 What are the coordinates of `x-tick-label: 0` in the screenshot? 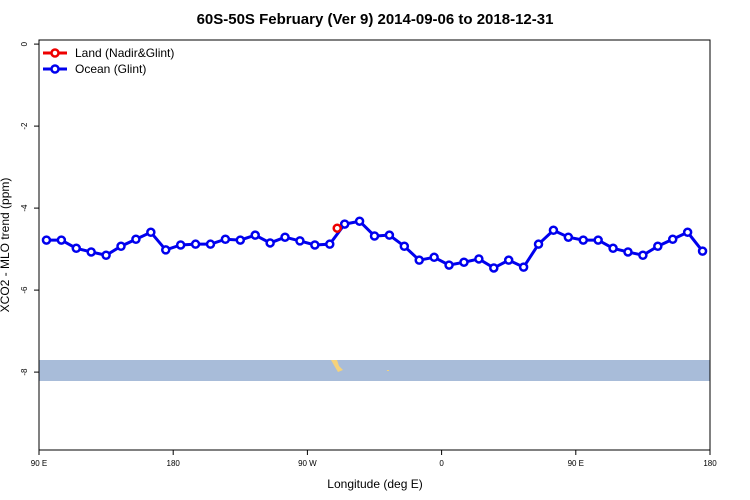 It's located at (441, 463).